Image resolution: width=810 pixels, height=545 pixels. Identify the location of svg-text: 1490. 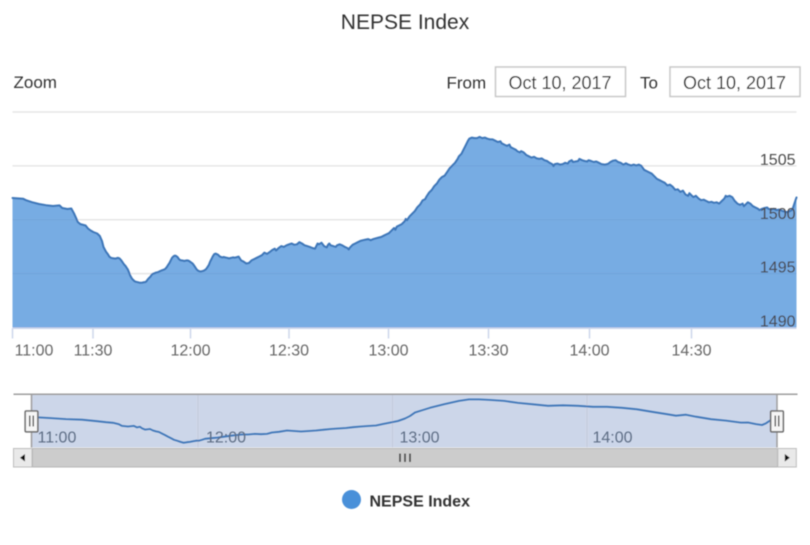
(778, 322).